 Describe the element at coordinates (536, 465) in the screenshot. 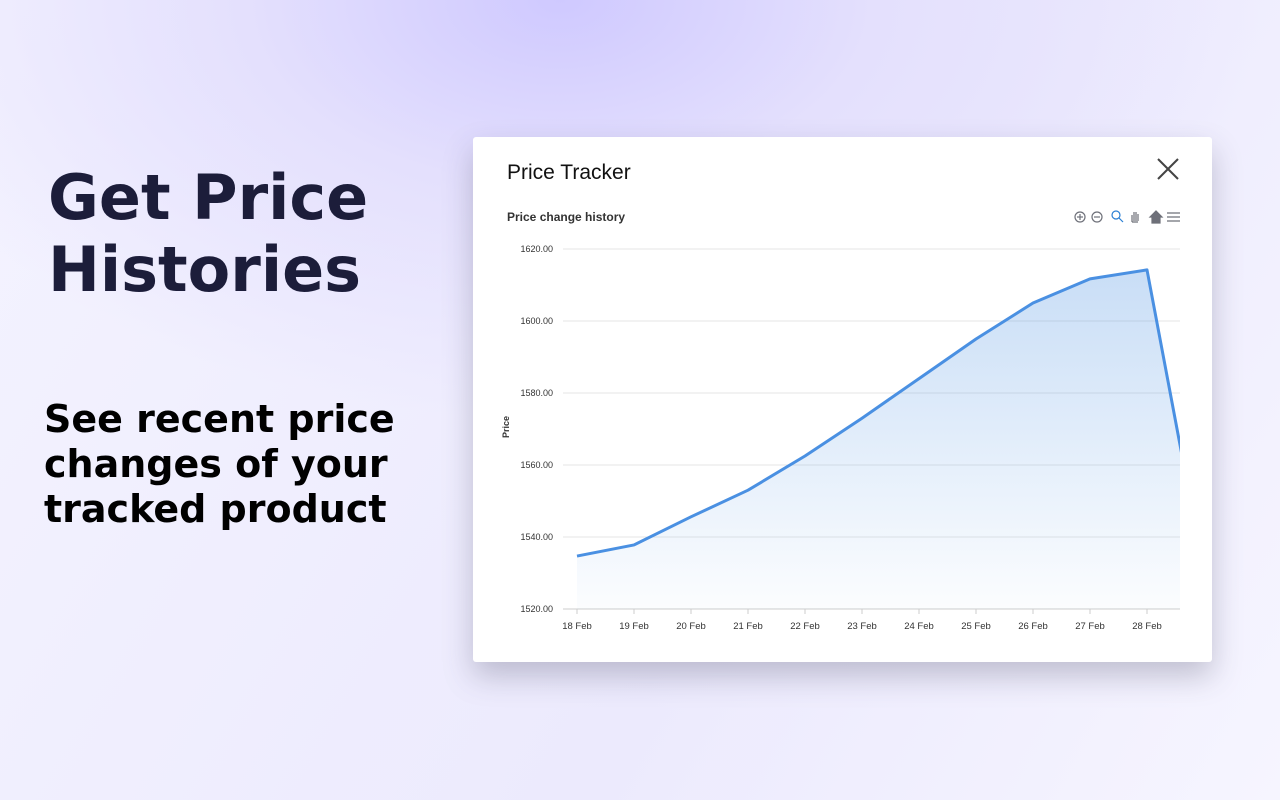

I see `y-tick-label: 1560.00` at that location.